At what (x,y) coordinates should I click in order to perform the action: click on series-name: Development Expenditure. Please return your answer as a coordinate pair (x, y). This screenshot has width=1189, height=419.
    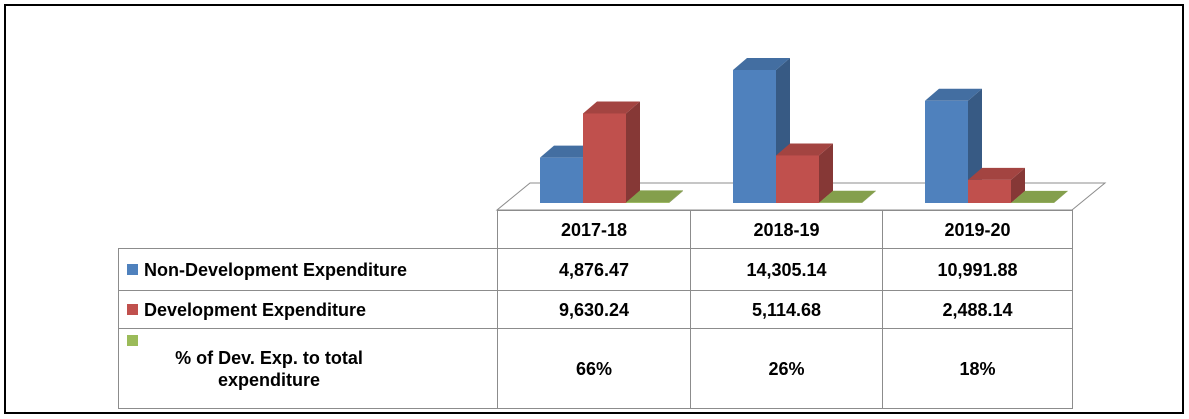
    Looking at the image, I should click on (308, 309).